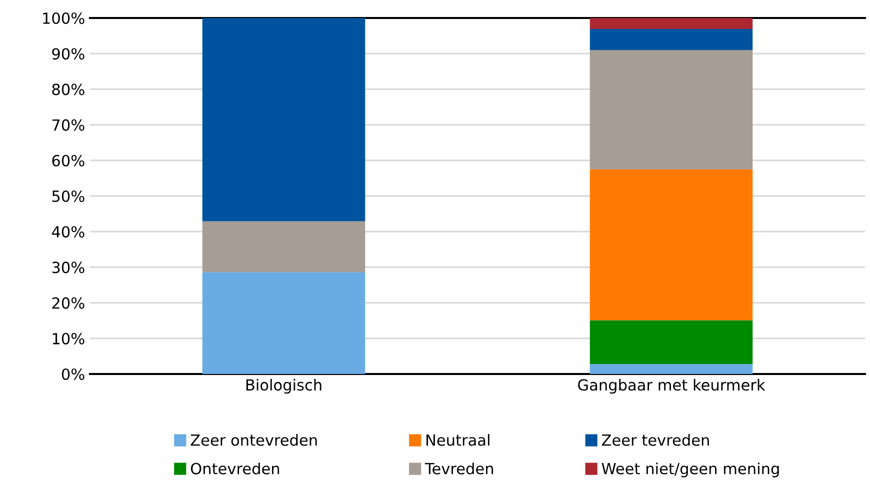 The image size is (870, 485). What do you see at coordinates (68, 125) in the screenshot?
I see `y-tick-label: 70%` at bounding box center [68, 125].